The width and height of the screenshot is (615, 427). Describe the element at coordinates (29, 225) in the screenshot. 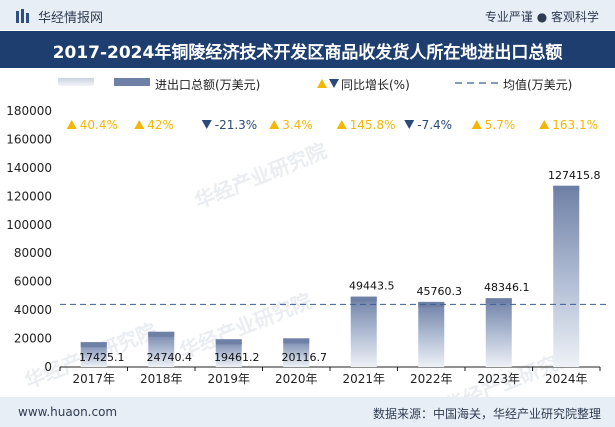

I see `y-tick-label: 100000` at that location.